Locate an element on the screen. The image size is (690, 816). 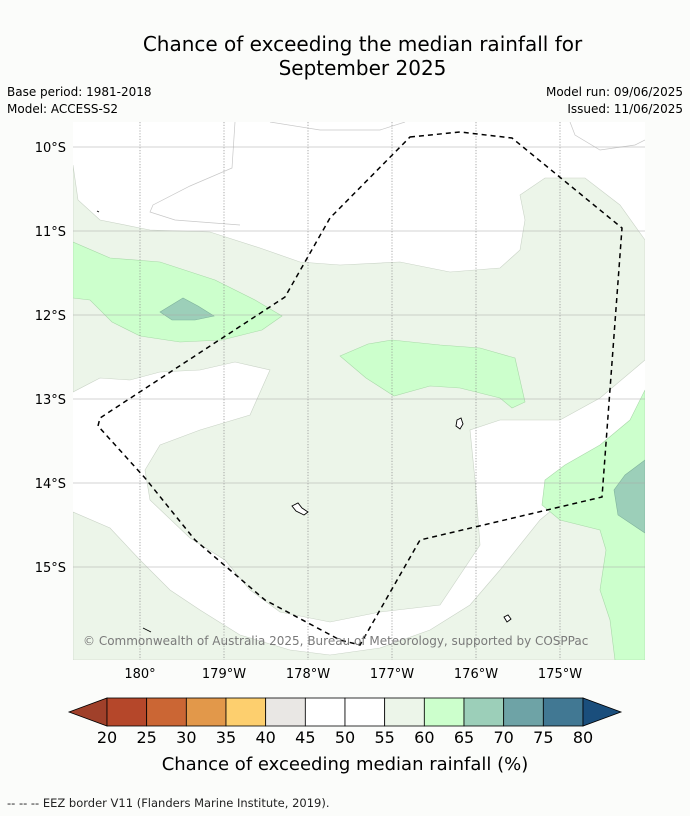
contour-line-north is located at coordinates (195, 174).